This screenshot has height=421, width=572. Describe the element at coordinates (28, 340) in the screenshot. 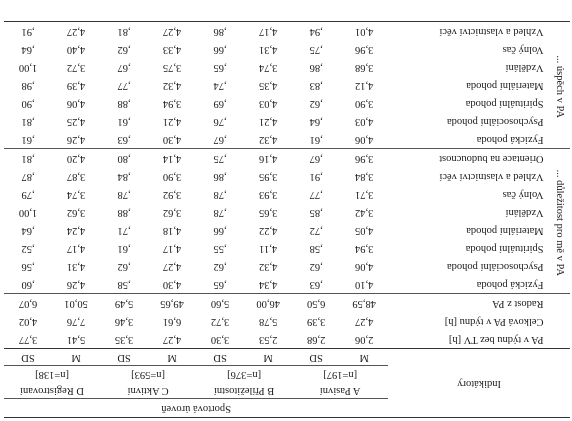

I see `sd-cell: 3,77` at that location.